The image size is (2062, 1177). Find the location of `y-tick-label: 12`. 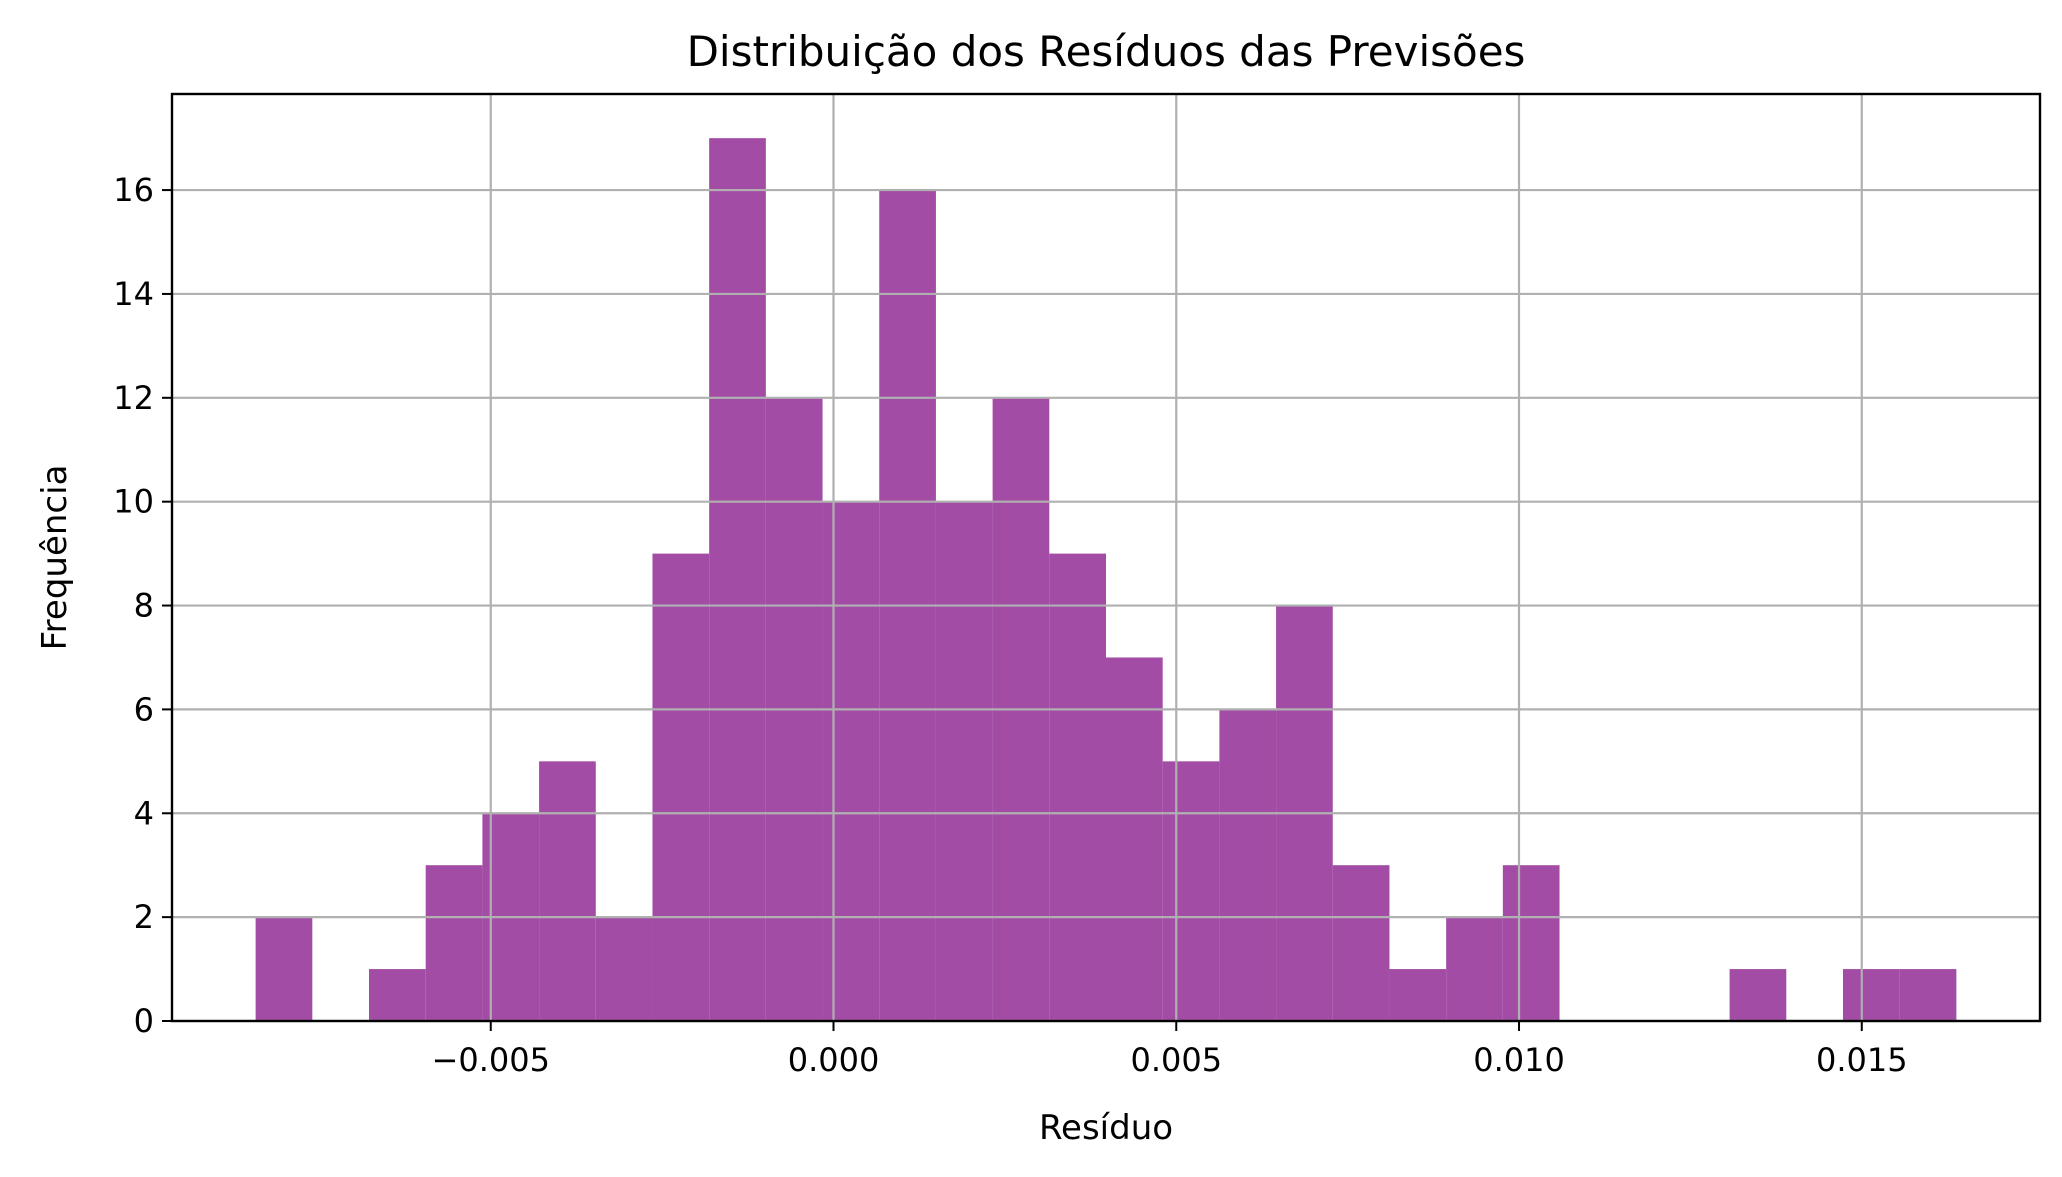

y-tick-label: 12 is located at coordinates (133, 398).